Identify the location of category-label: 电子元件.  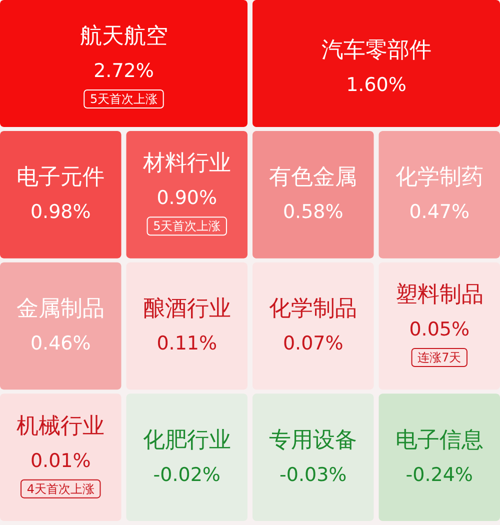
(60, 177).